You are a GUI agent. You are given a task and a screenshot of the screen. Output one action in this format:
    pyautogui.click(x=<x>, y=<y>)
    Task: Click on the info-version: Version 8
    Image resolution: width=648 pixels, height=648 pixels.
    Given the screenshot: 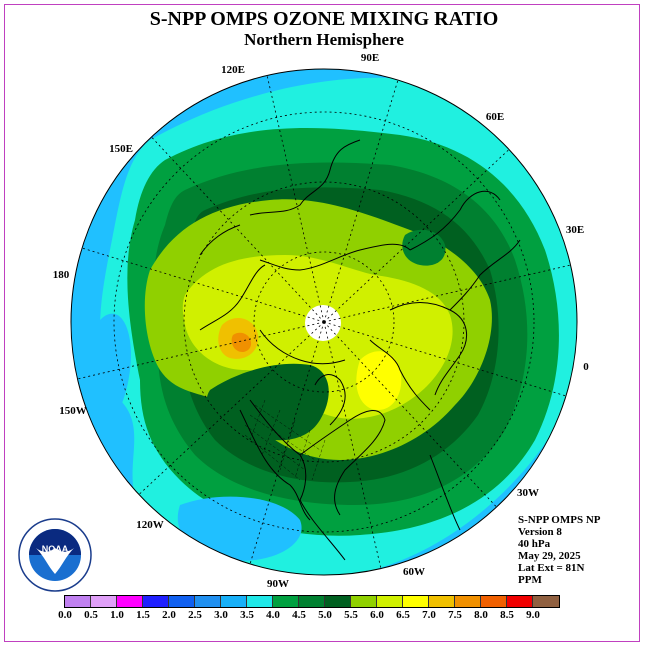 What is the action you would take?
    pyautogui.click(x=540, y=532)
    